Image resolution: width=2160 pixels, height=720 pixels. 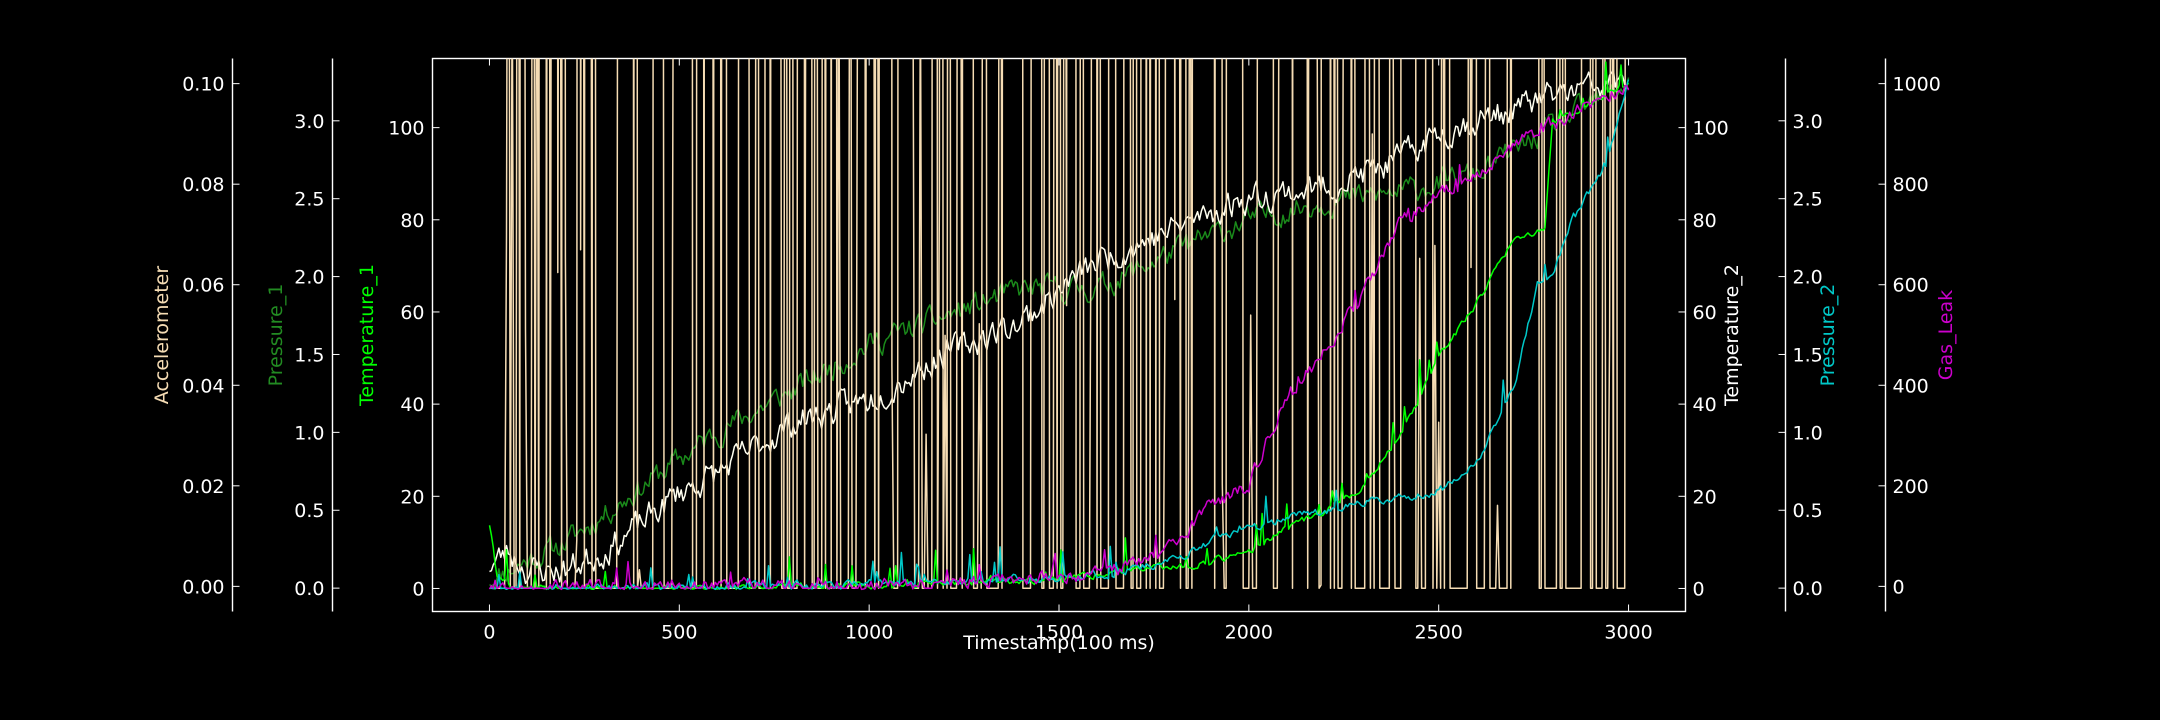 I want to click on accelerometer-tick-label: 0.06, so click(x=203, y=286).